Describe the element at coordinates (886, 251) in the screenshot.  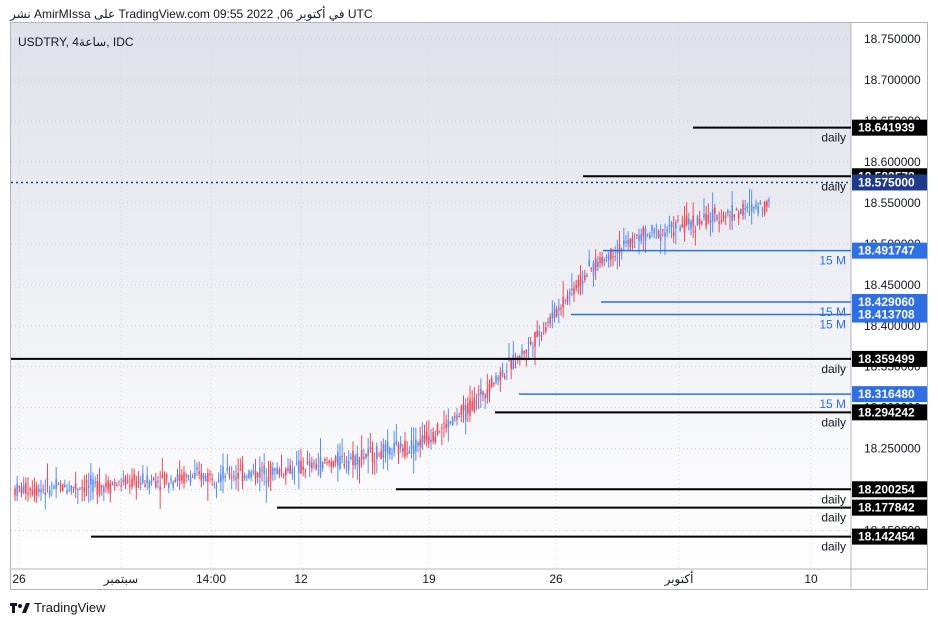
I see `price-tag-label: 18.491747` at that location.